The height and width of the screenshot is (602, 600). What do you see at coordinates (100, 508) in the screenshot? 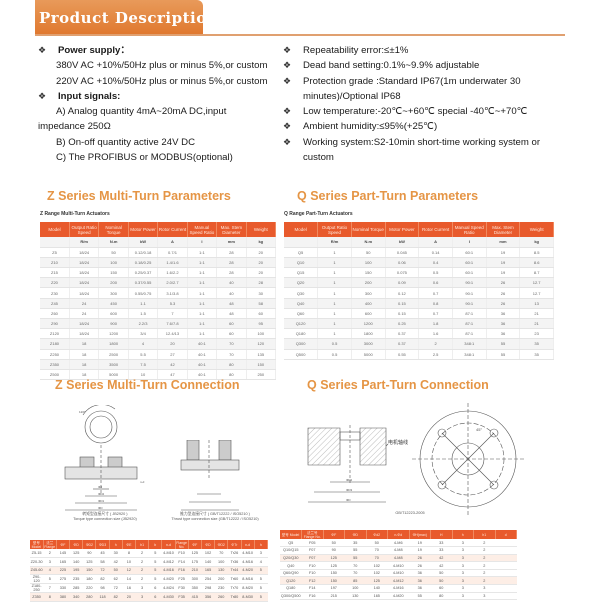
I see `dim-label: ΦD` at bounding box center [100, 508].